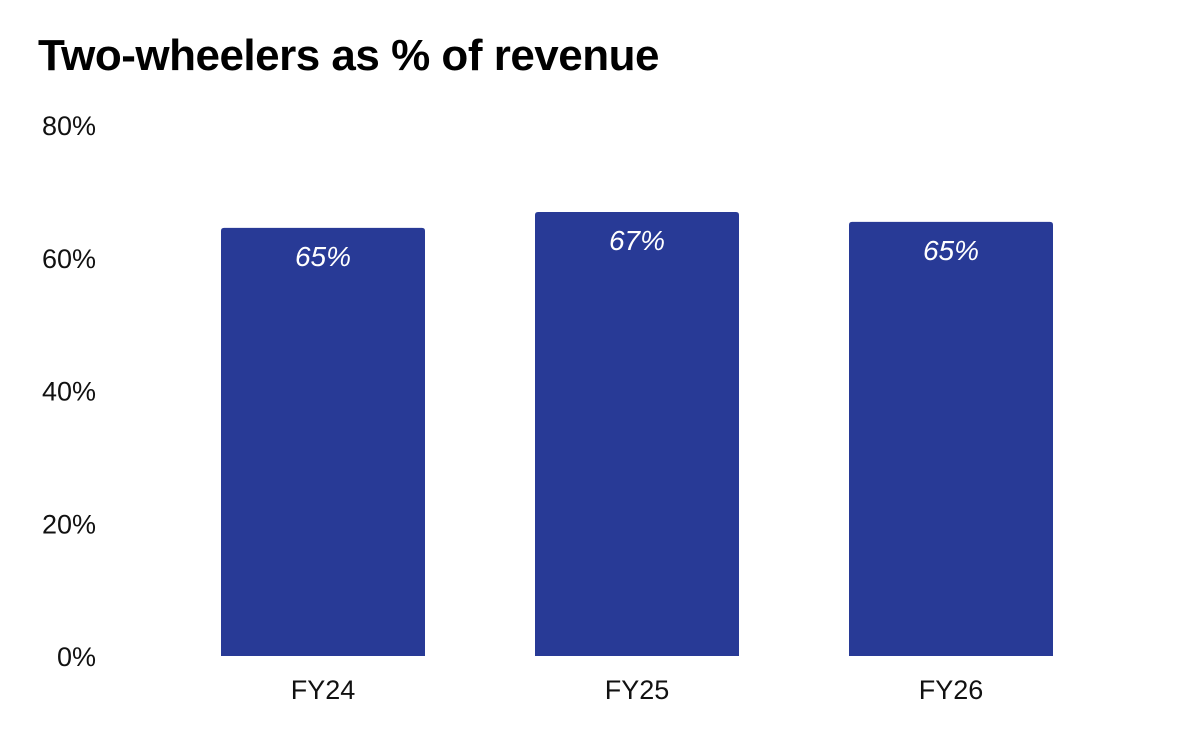 The height and width of the screenshot is (742, 1200). I want to click on bar-fy26, so click(951, 438).